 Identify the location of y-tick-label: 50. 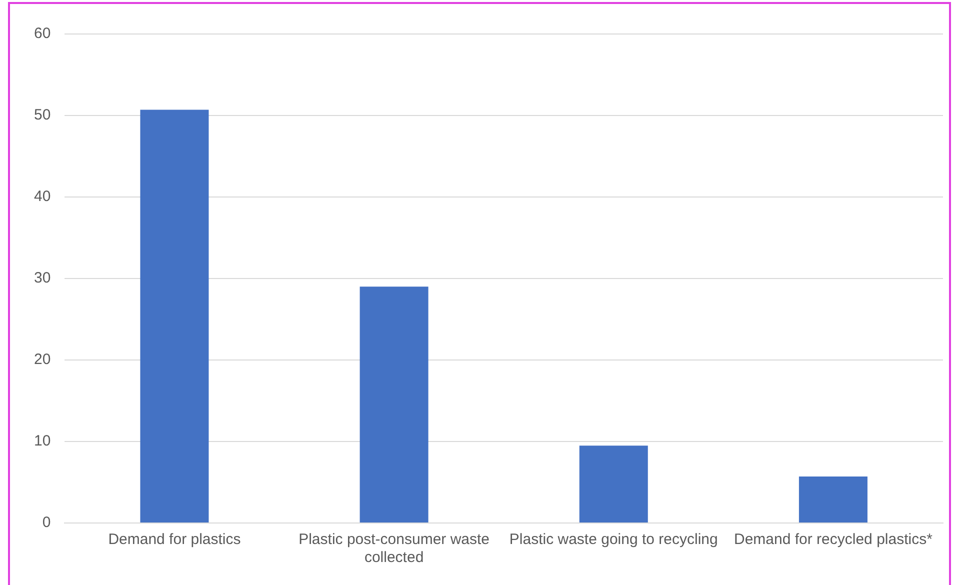
(42, 115).